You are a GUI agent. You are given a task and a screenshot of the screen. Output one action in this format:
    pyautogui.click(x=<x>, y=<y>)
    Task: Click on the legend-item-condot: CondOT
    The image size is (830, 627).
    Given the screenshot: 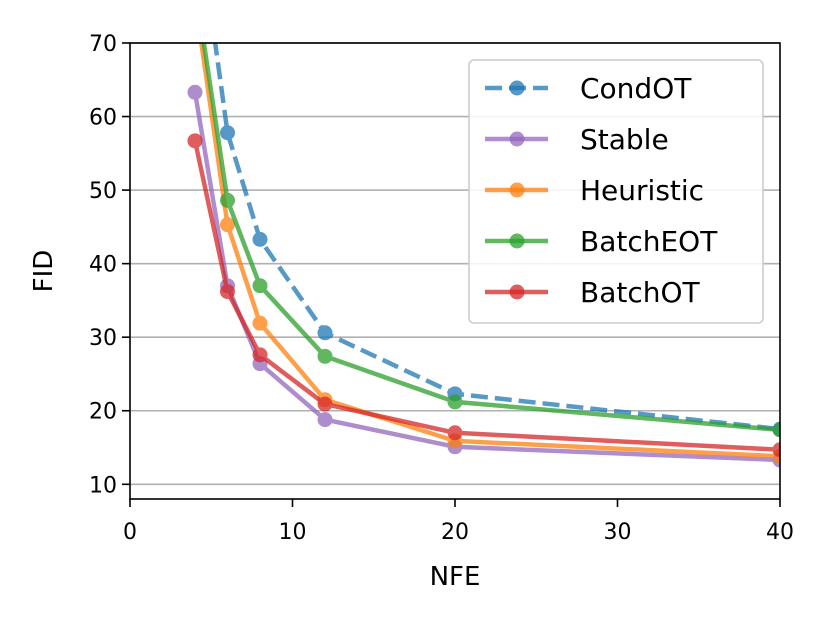 What is the action you would take?
    pyautogui.click(x=588, y=88)
    